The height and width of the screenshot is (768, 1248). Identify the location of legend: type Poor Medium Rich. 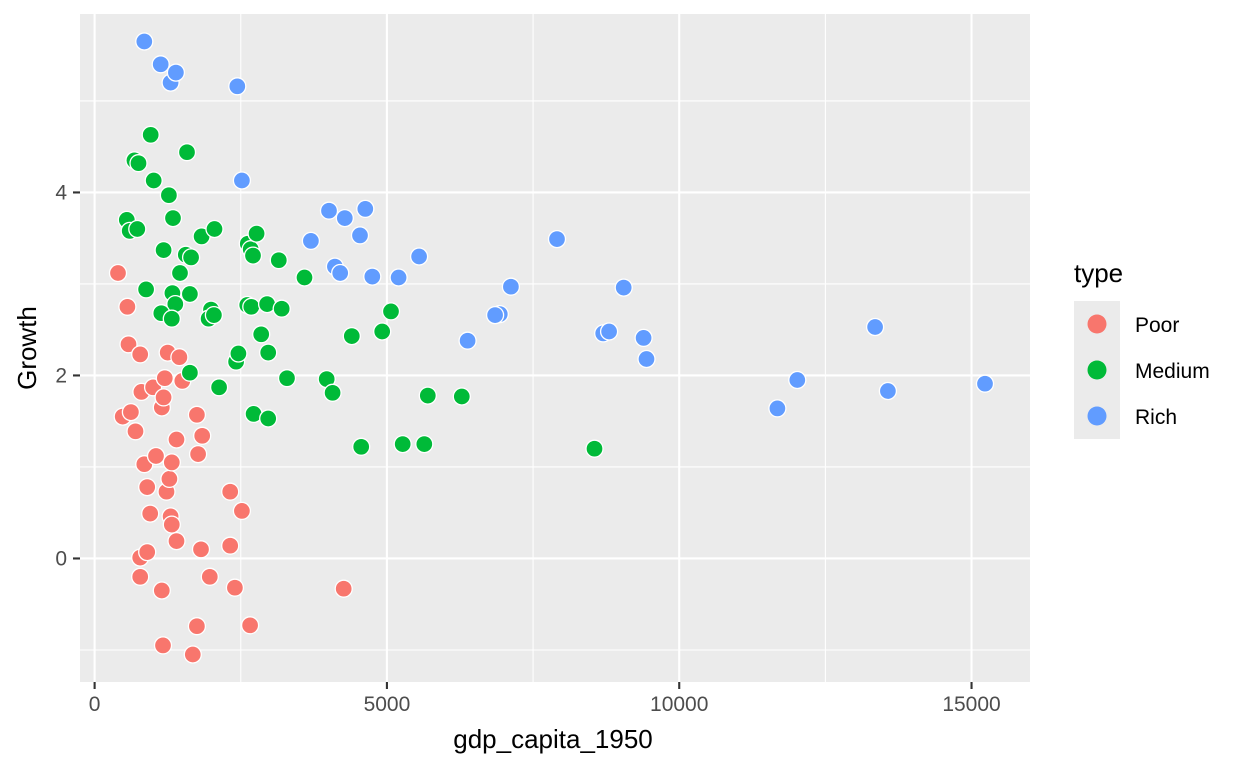
(1142, 348).